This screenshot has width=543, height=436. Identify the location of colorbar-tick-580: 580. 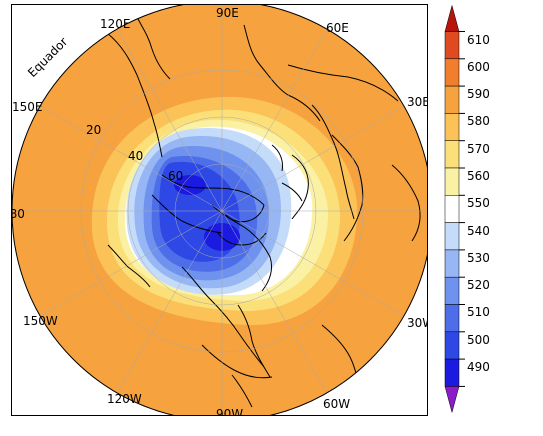
(478, 121).